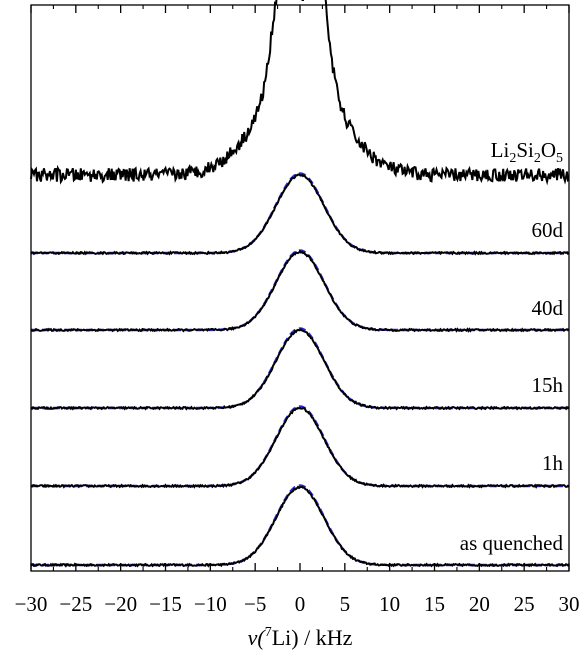 The image size is (585, 654). I want to click on x-tick-label: 0, so click(300, 604).